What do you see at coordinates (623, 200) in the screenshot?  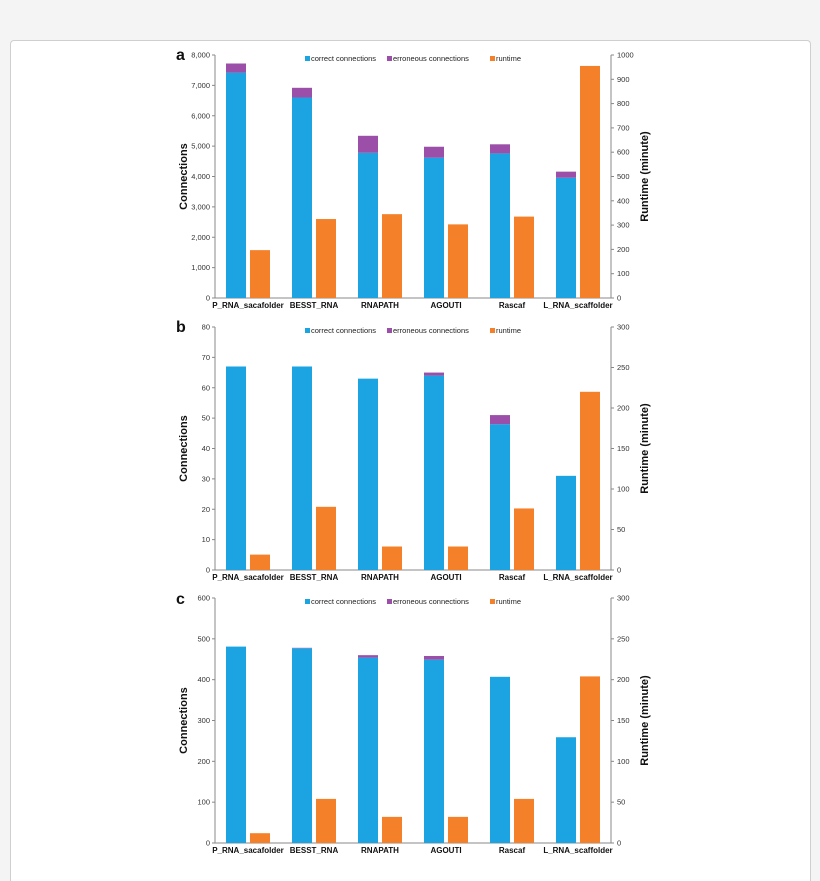 I see `y-tick-label-right: 400` at bounding box center [623, 200].